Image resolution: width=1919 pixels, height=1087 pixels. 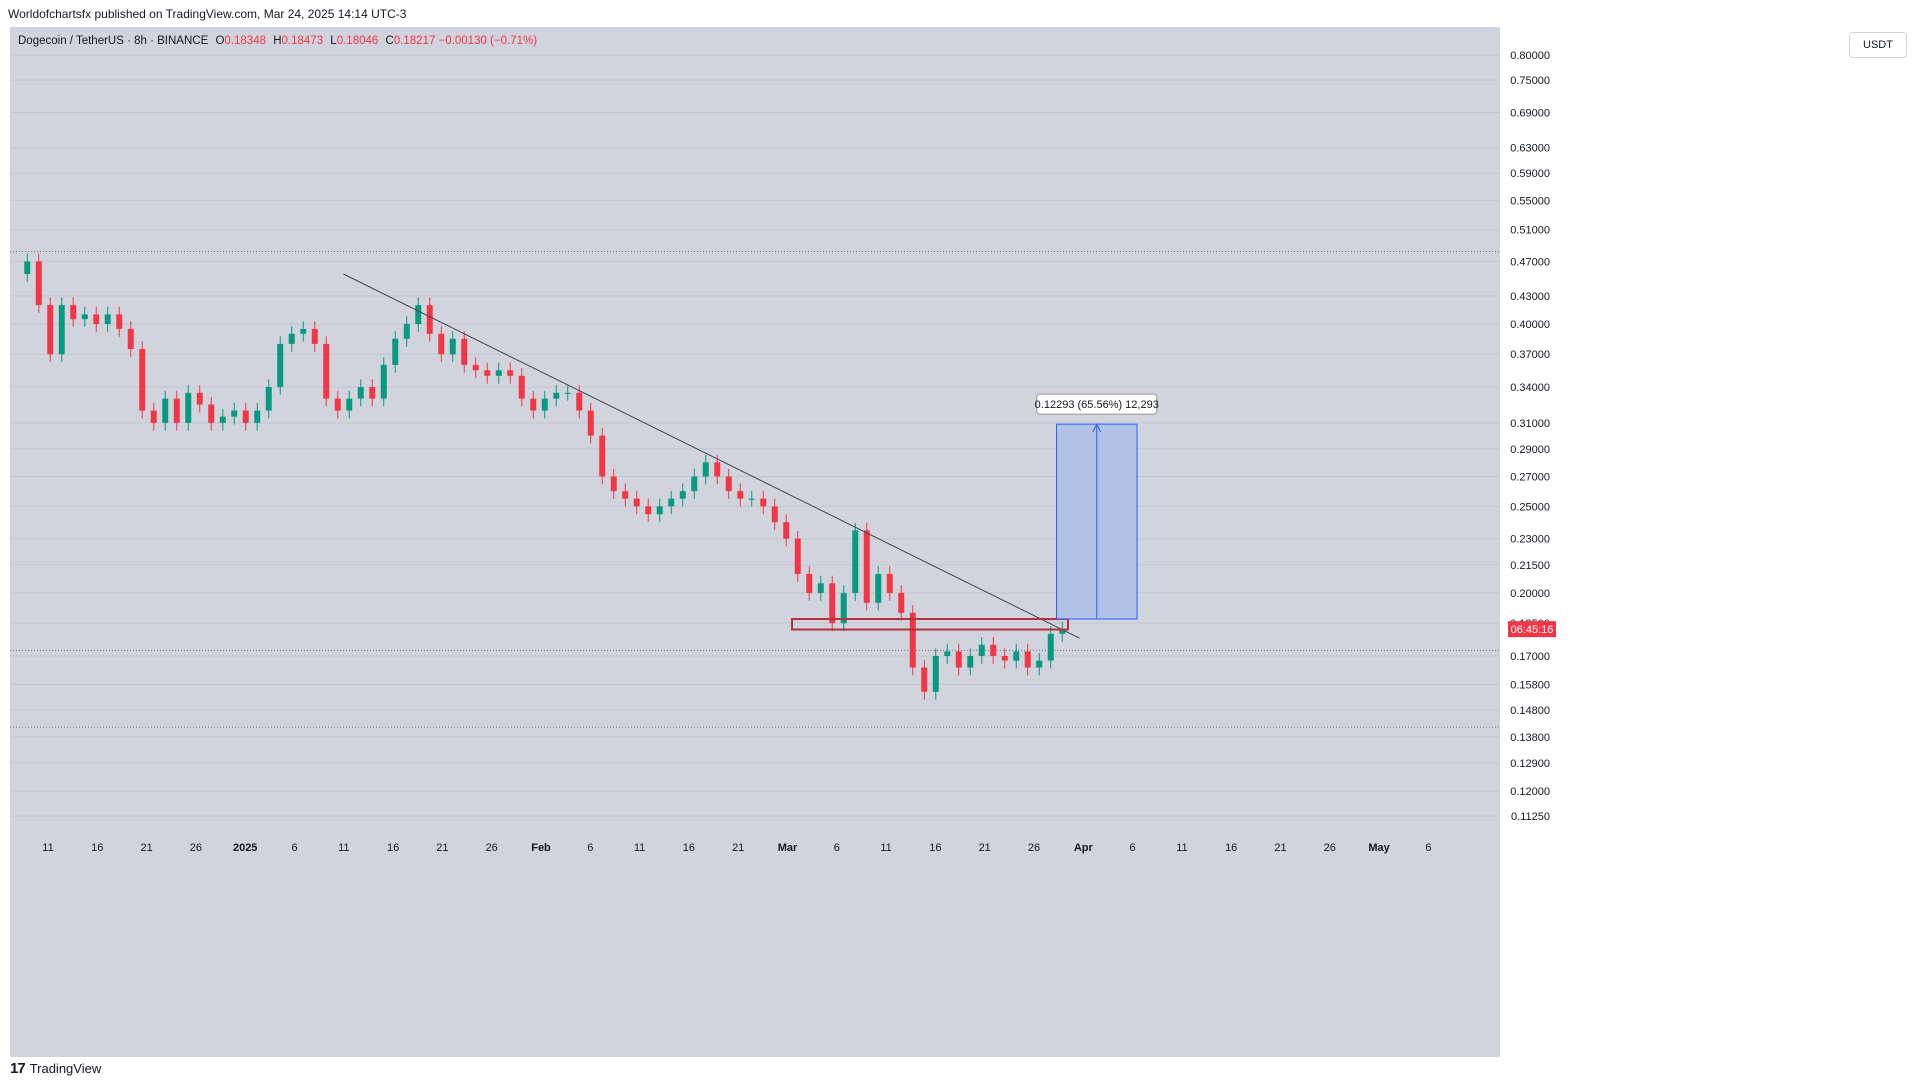 I want to click on high-value: 0.18473, so click(x=302, y=41).